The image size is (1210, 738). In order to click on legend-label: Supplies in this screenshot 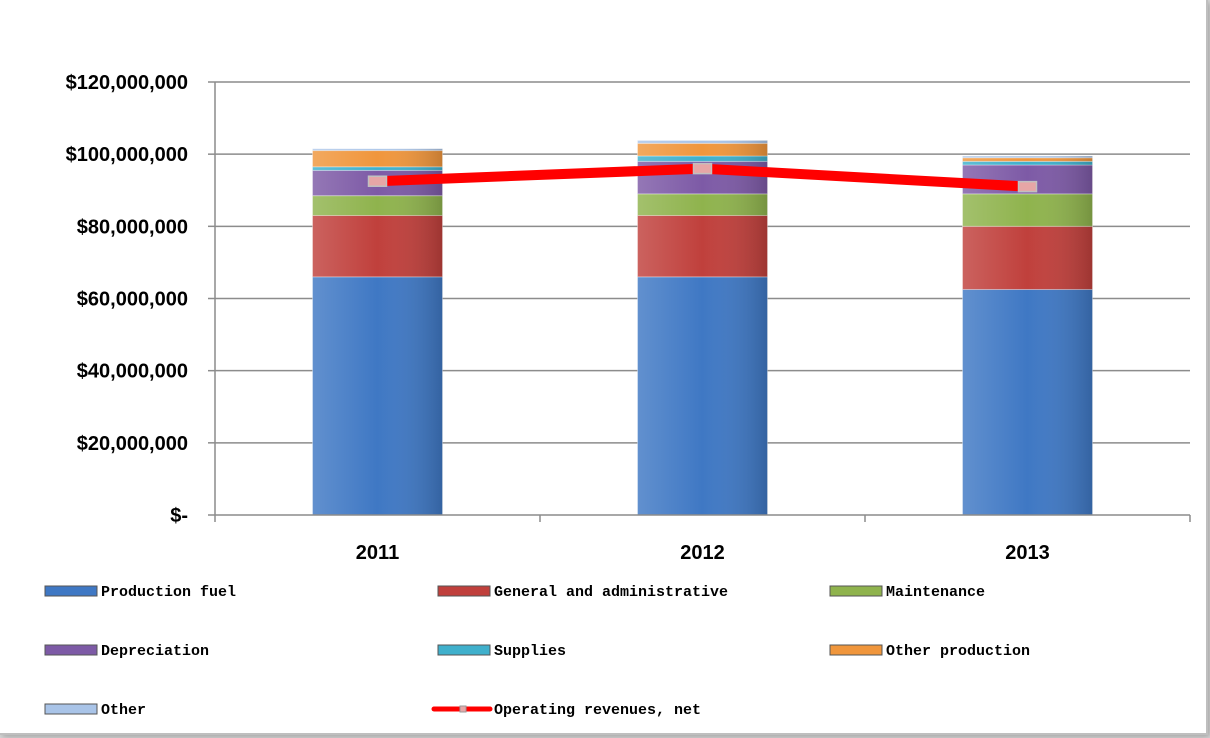, I will do `click(530, 651)`.